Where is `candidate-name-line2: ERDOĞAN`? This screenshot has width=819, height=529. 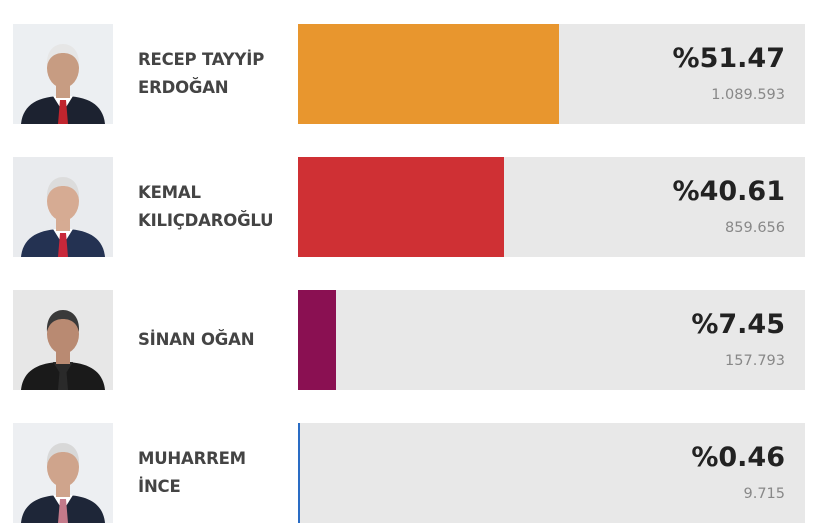 candidate-name-line2: ERDOĞAN is located at coordinates (183, 87).